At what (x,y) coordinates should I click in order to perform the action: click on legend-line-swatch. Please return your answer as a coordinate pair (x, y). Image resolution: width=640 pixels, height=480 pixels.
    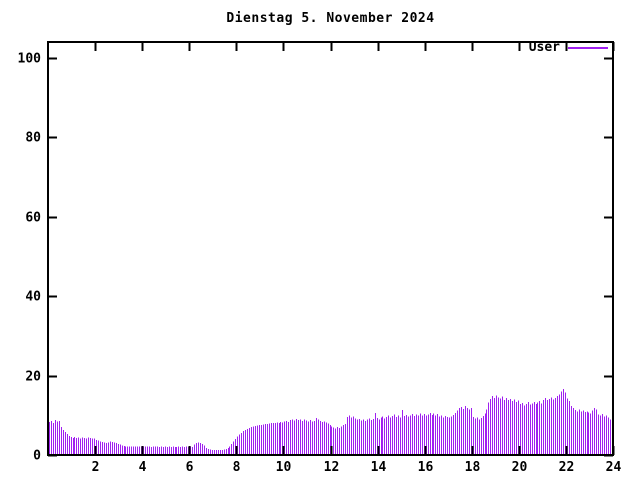
    Looking at the image, I should click on (588, 48).